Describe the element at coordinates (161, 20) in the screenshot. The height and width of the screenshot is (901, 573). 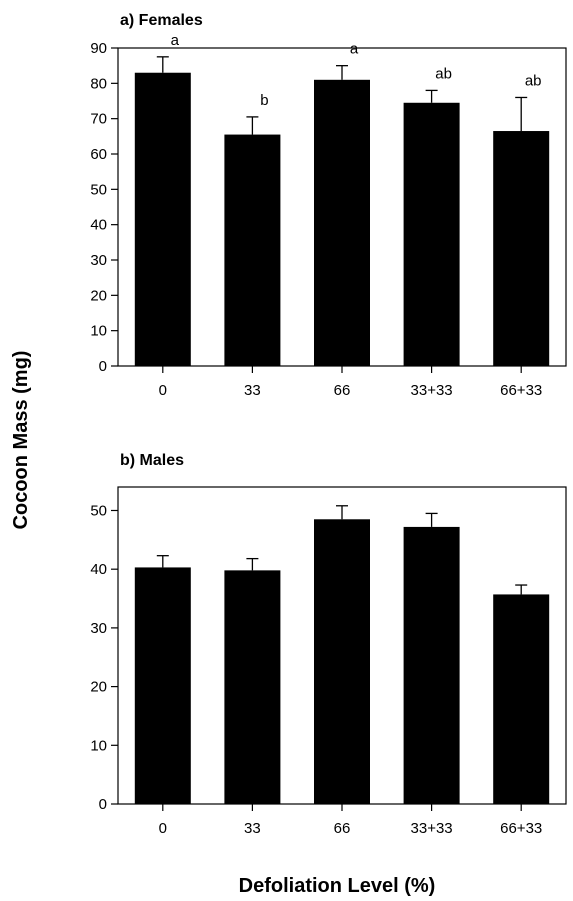
I see `panel-title-females: a) Females` at that location.